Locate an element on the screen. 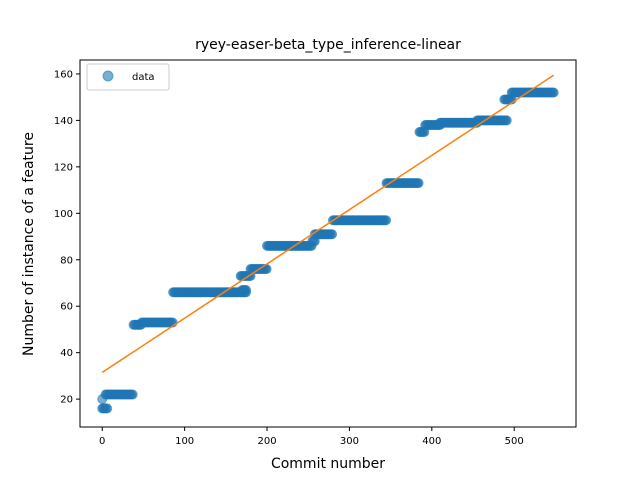 Image resolution: width=640 pixels, height=480 pixels. legend-box is located at coordinates (128, 77).